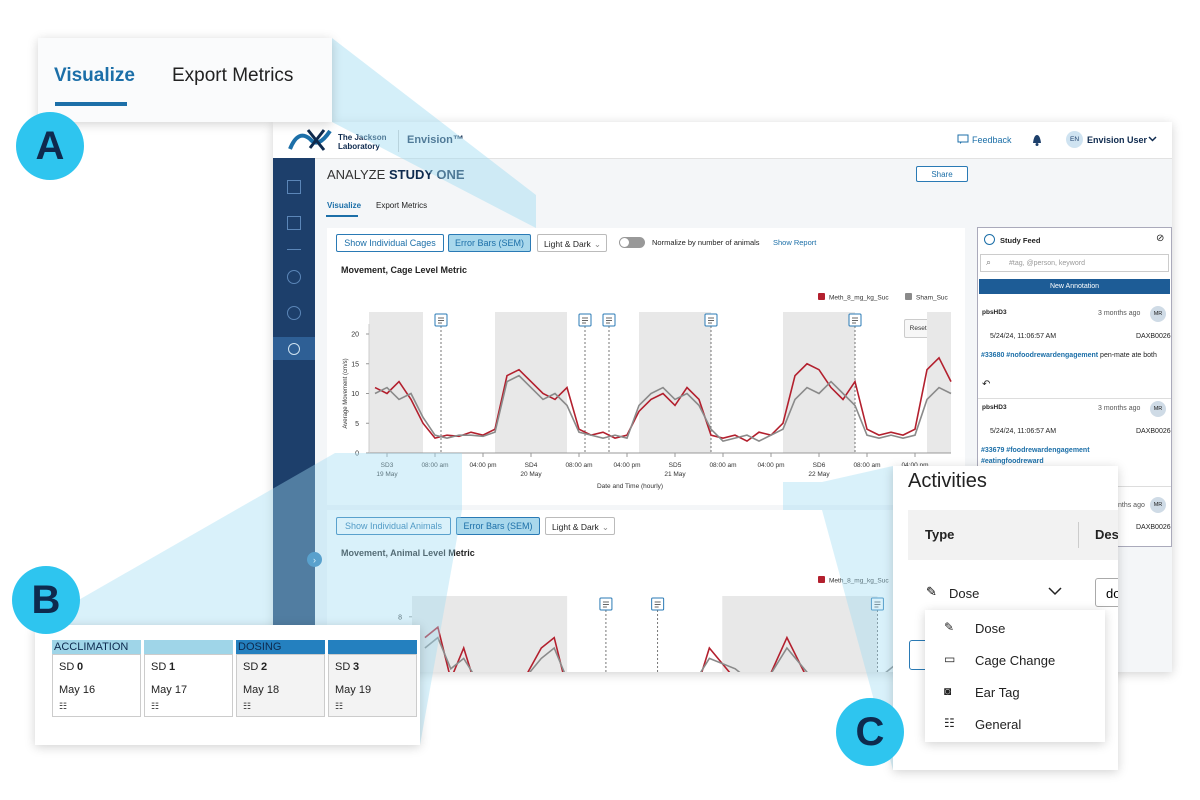 This screenshot has height=800, width=1200. I want to click on hide-icon: ⊘, so click(1160, 238).